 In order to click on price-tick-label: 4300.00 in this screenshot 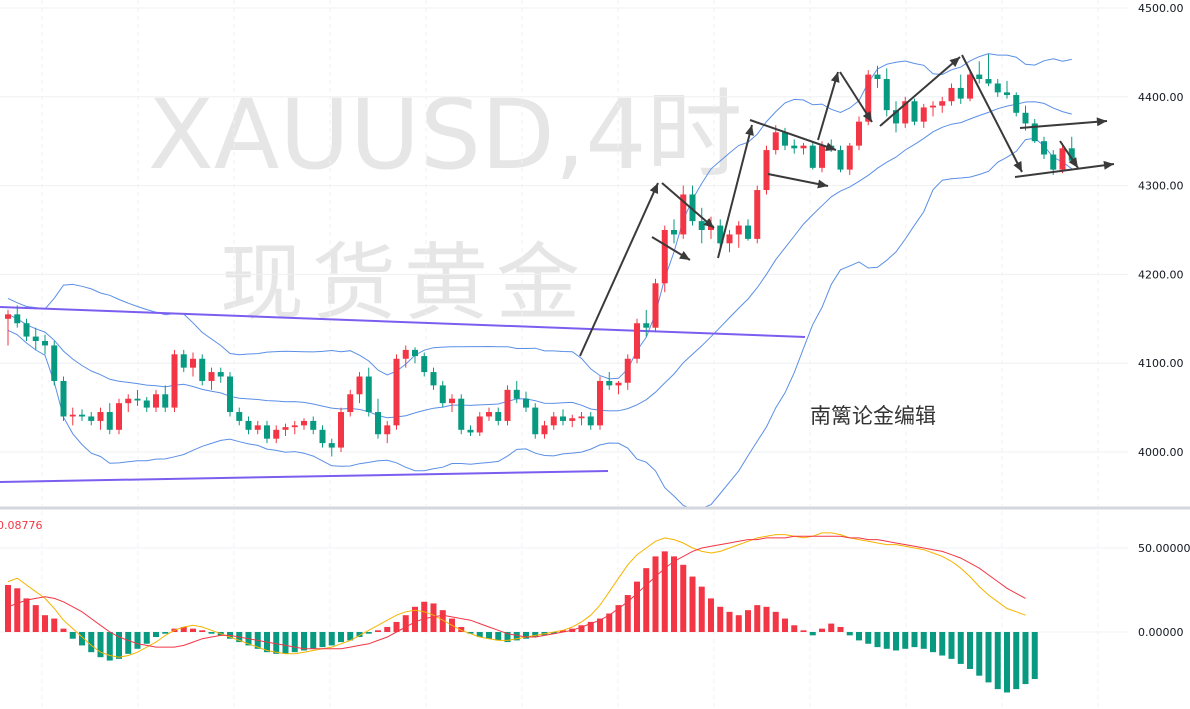, I will do `click(1161, 186)`.